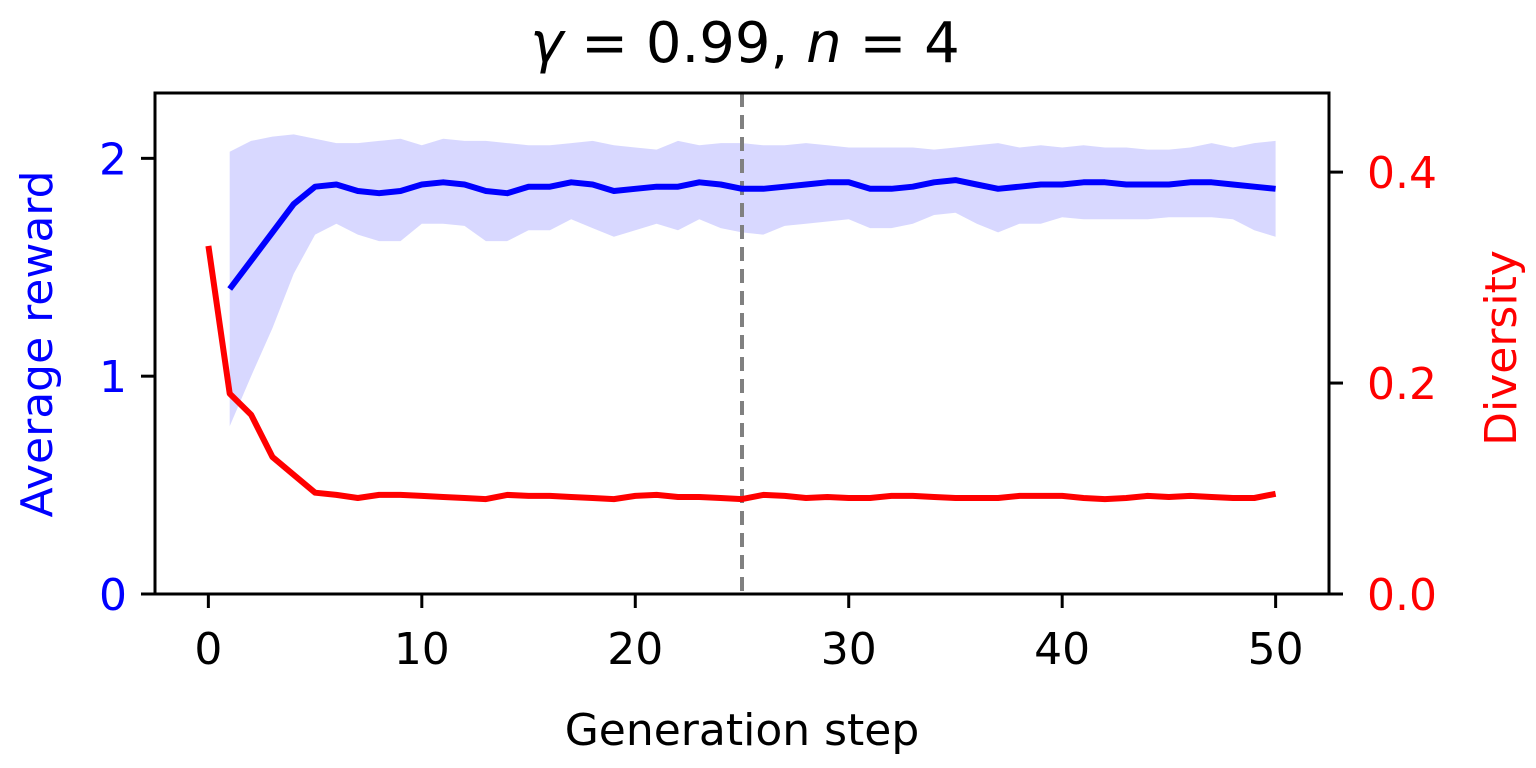 The image size is (1536, 768). I want to click on title-eq2: = 4, so click(901, 43).